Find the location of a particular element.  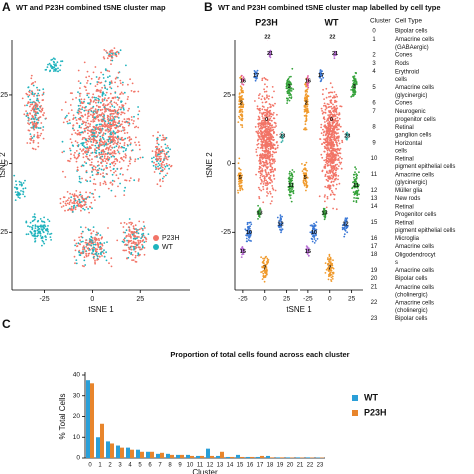

cluster-type-line: Retinal is located at coordinates (404, 223).